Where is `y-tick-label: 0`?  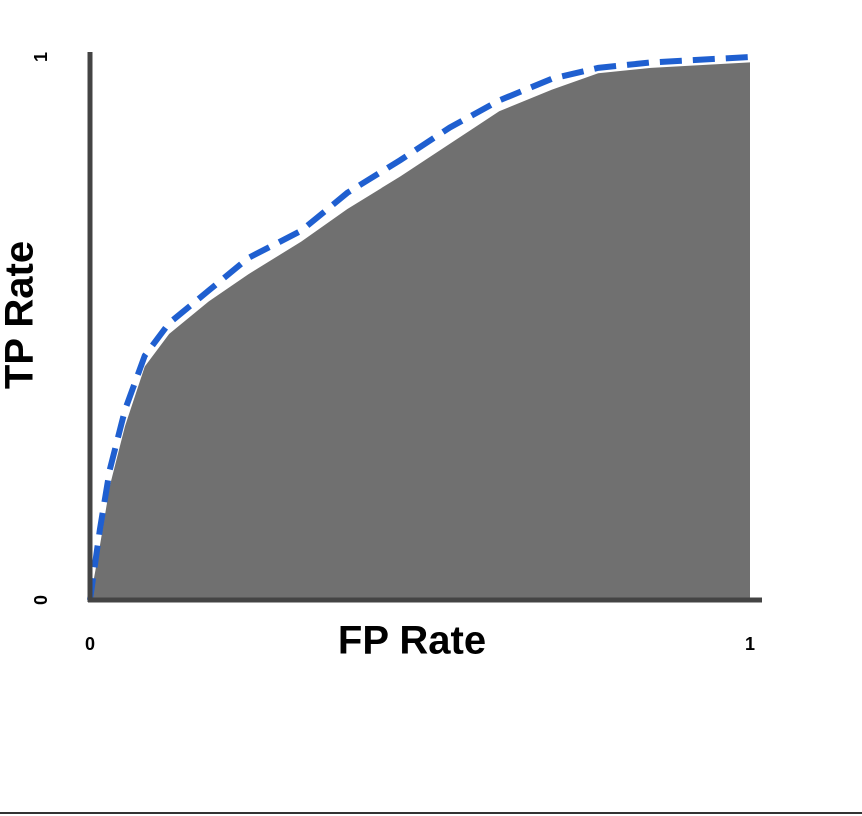
y-tick-label: 0 is located at coordinates (41, 600).